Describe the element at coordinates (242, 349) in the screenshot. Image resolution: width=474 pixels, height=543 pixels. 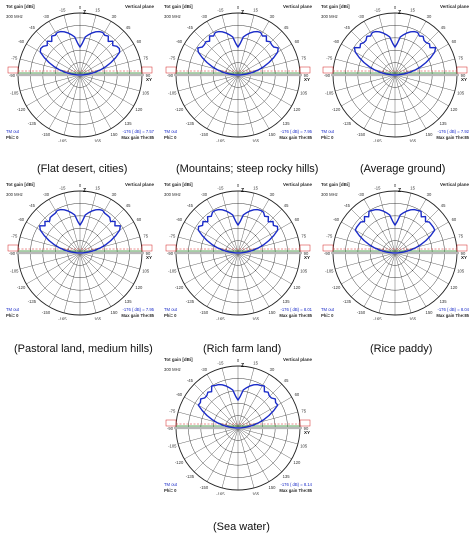
I see `panel-caption: (Rich farm land)` at that location.